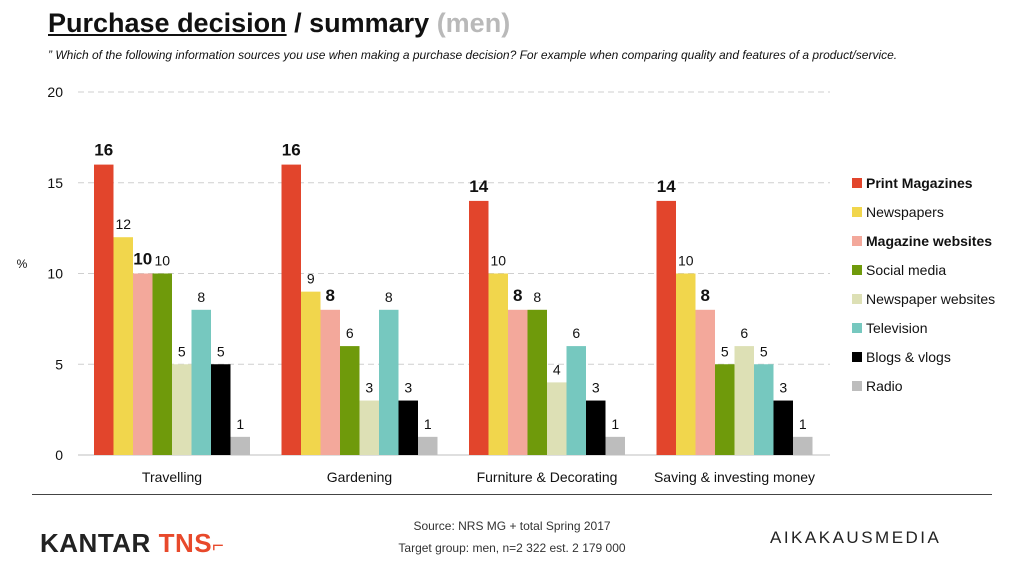 This screenshot has height=576, width=1024. What do you see at coordinates (908, 357) in the screenshot?
I see `legend-label: Blogs & vlogs` at bounding box center [908, 357].